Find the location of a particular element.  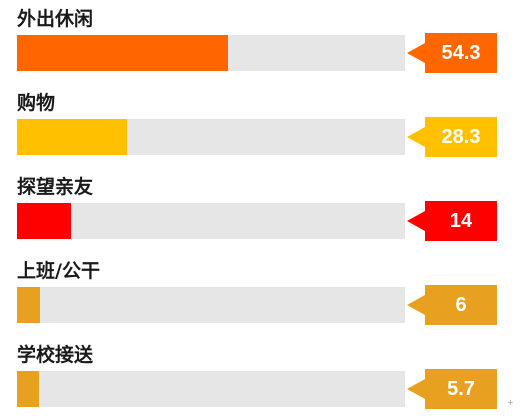

value-callout: 6 is located at coordinates (452, 305).